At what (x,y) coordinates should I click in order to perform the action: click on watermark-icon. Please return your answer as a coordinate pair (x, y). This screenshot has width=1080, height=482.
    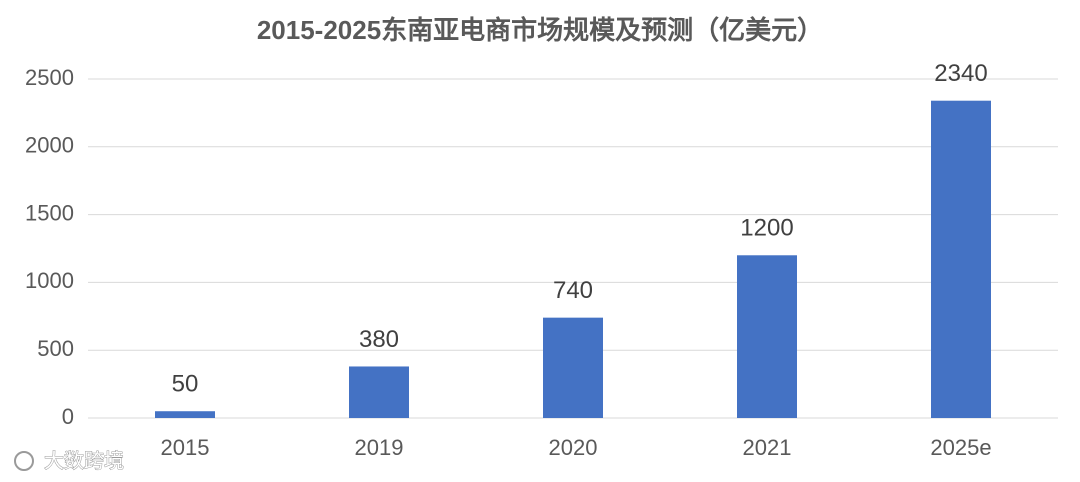
    Looking at the image, I should click on (24, 461).